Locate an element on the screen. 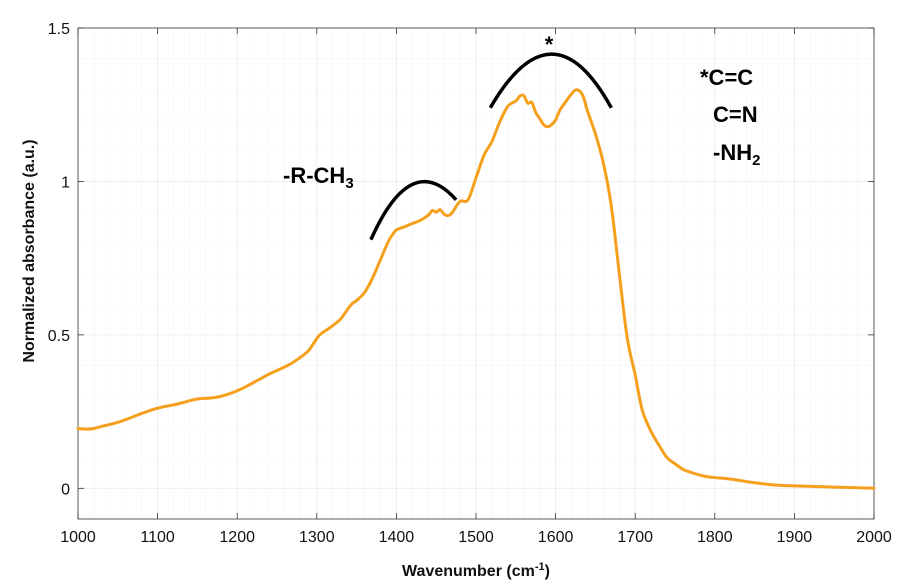 The image size is (908, 584). y-tick-label: 1.5 is located at coordinates (59, 29).